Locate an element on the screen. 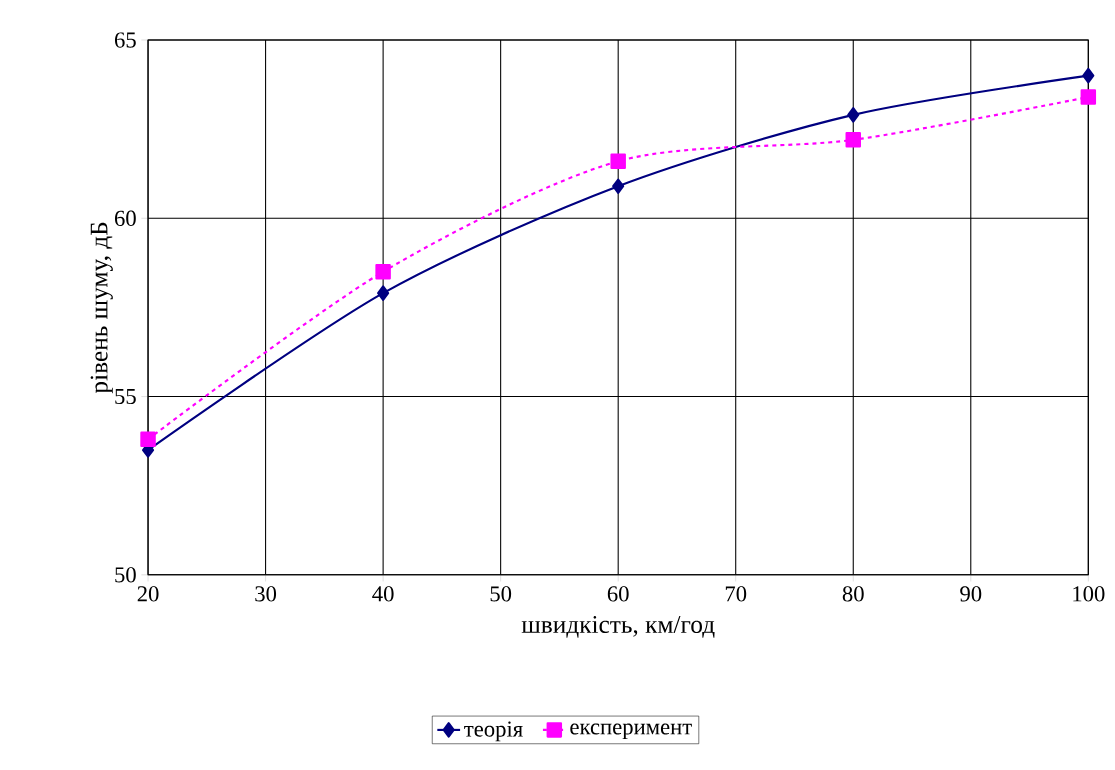 The width and height of the screenshot is (1115, 770). x-tick-label: 90 is located at coordinates (971, 594).